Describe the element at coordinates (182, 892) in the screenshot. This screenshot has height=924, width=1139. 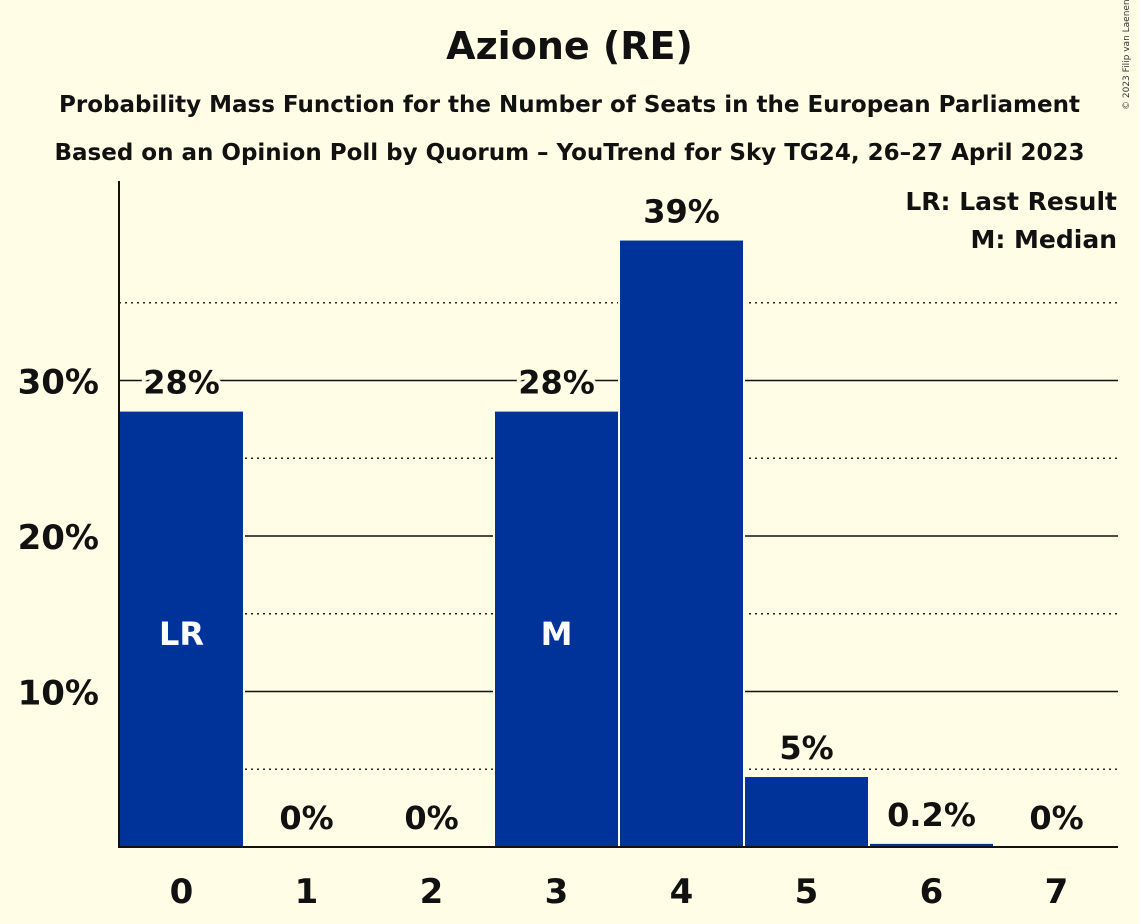
I see `x-tick-label: 0` at that location.